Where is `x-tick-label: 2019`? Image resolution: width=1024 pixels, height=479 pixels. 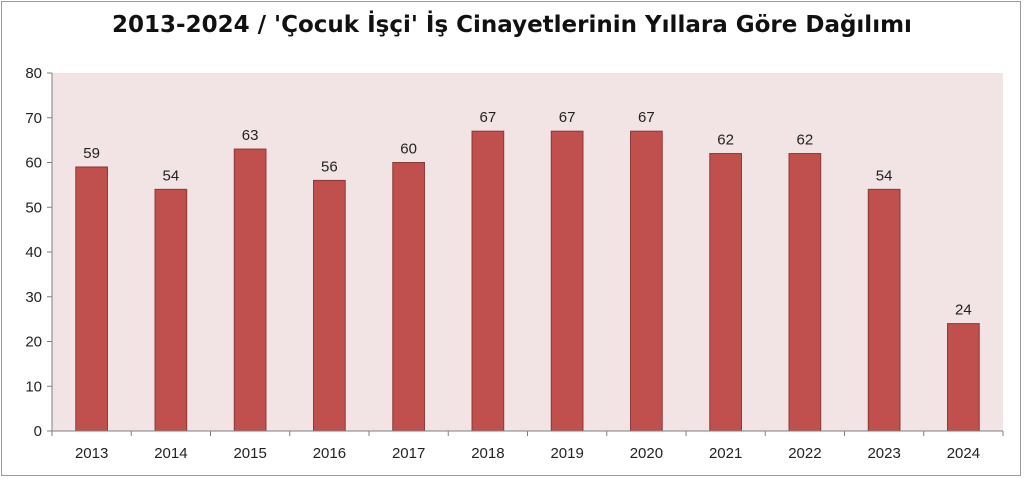
x-tick-label: 2019 is located at coordinates (566, 453).